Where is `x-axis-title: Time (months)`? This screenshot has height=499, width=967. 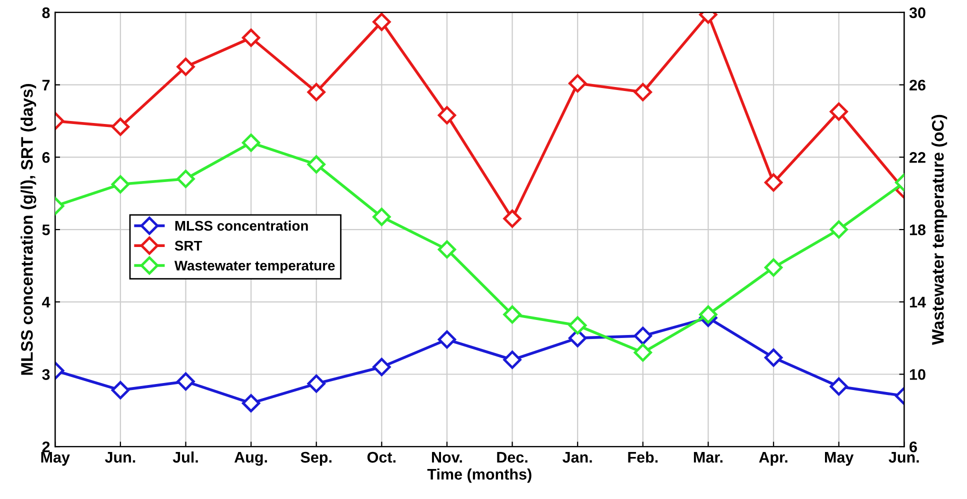 x-axis-title: Time (months) is located at coordinates (479, 475).